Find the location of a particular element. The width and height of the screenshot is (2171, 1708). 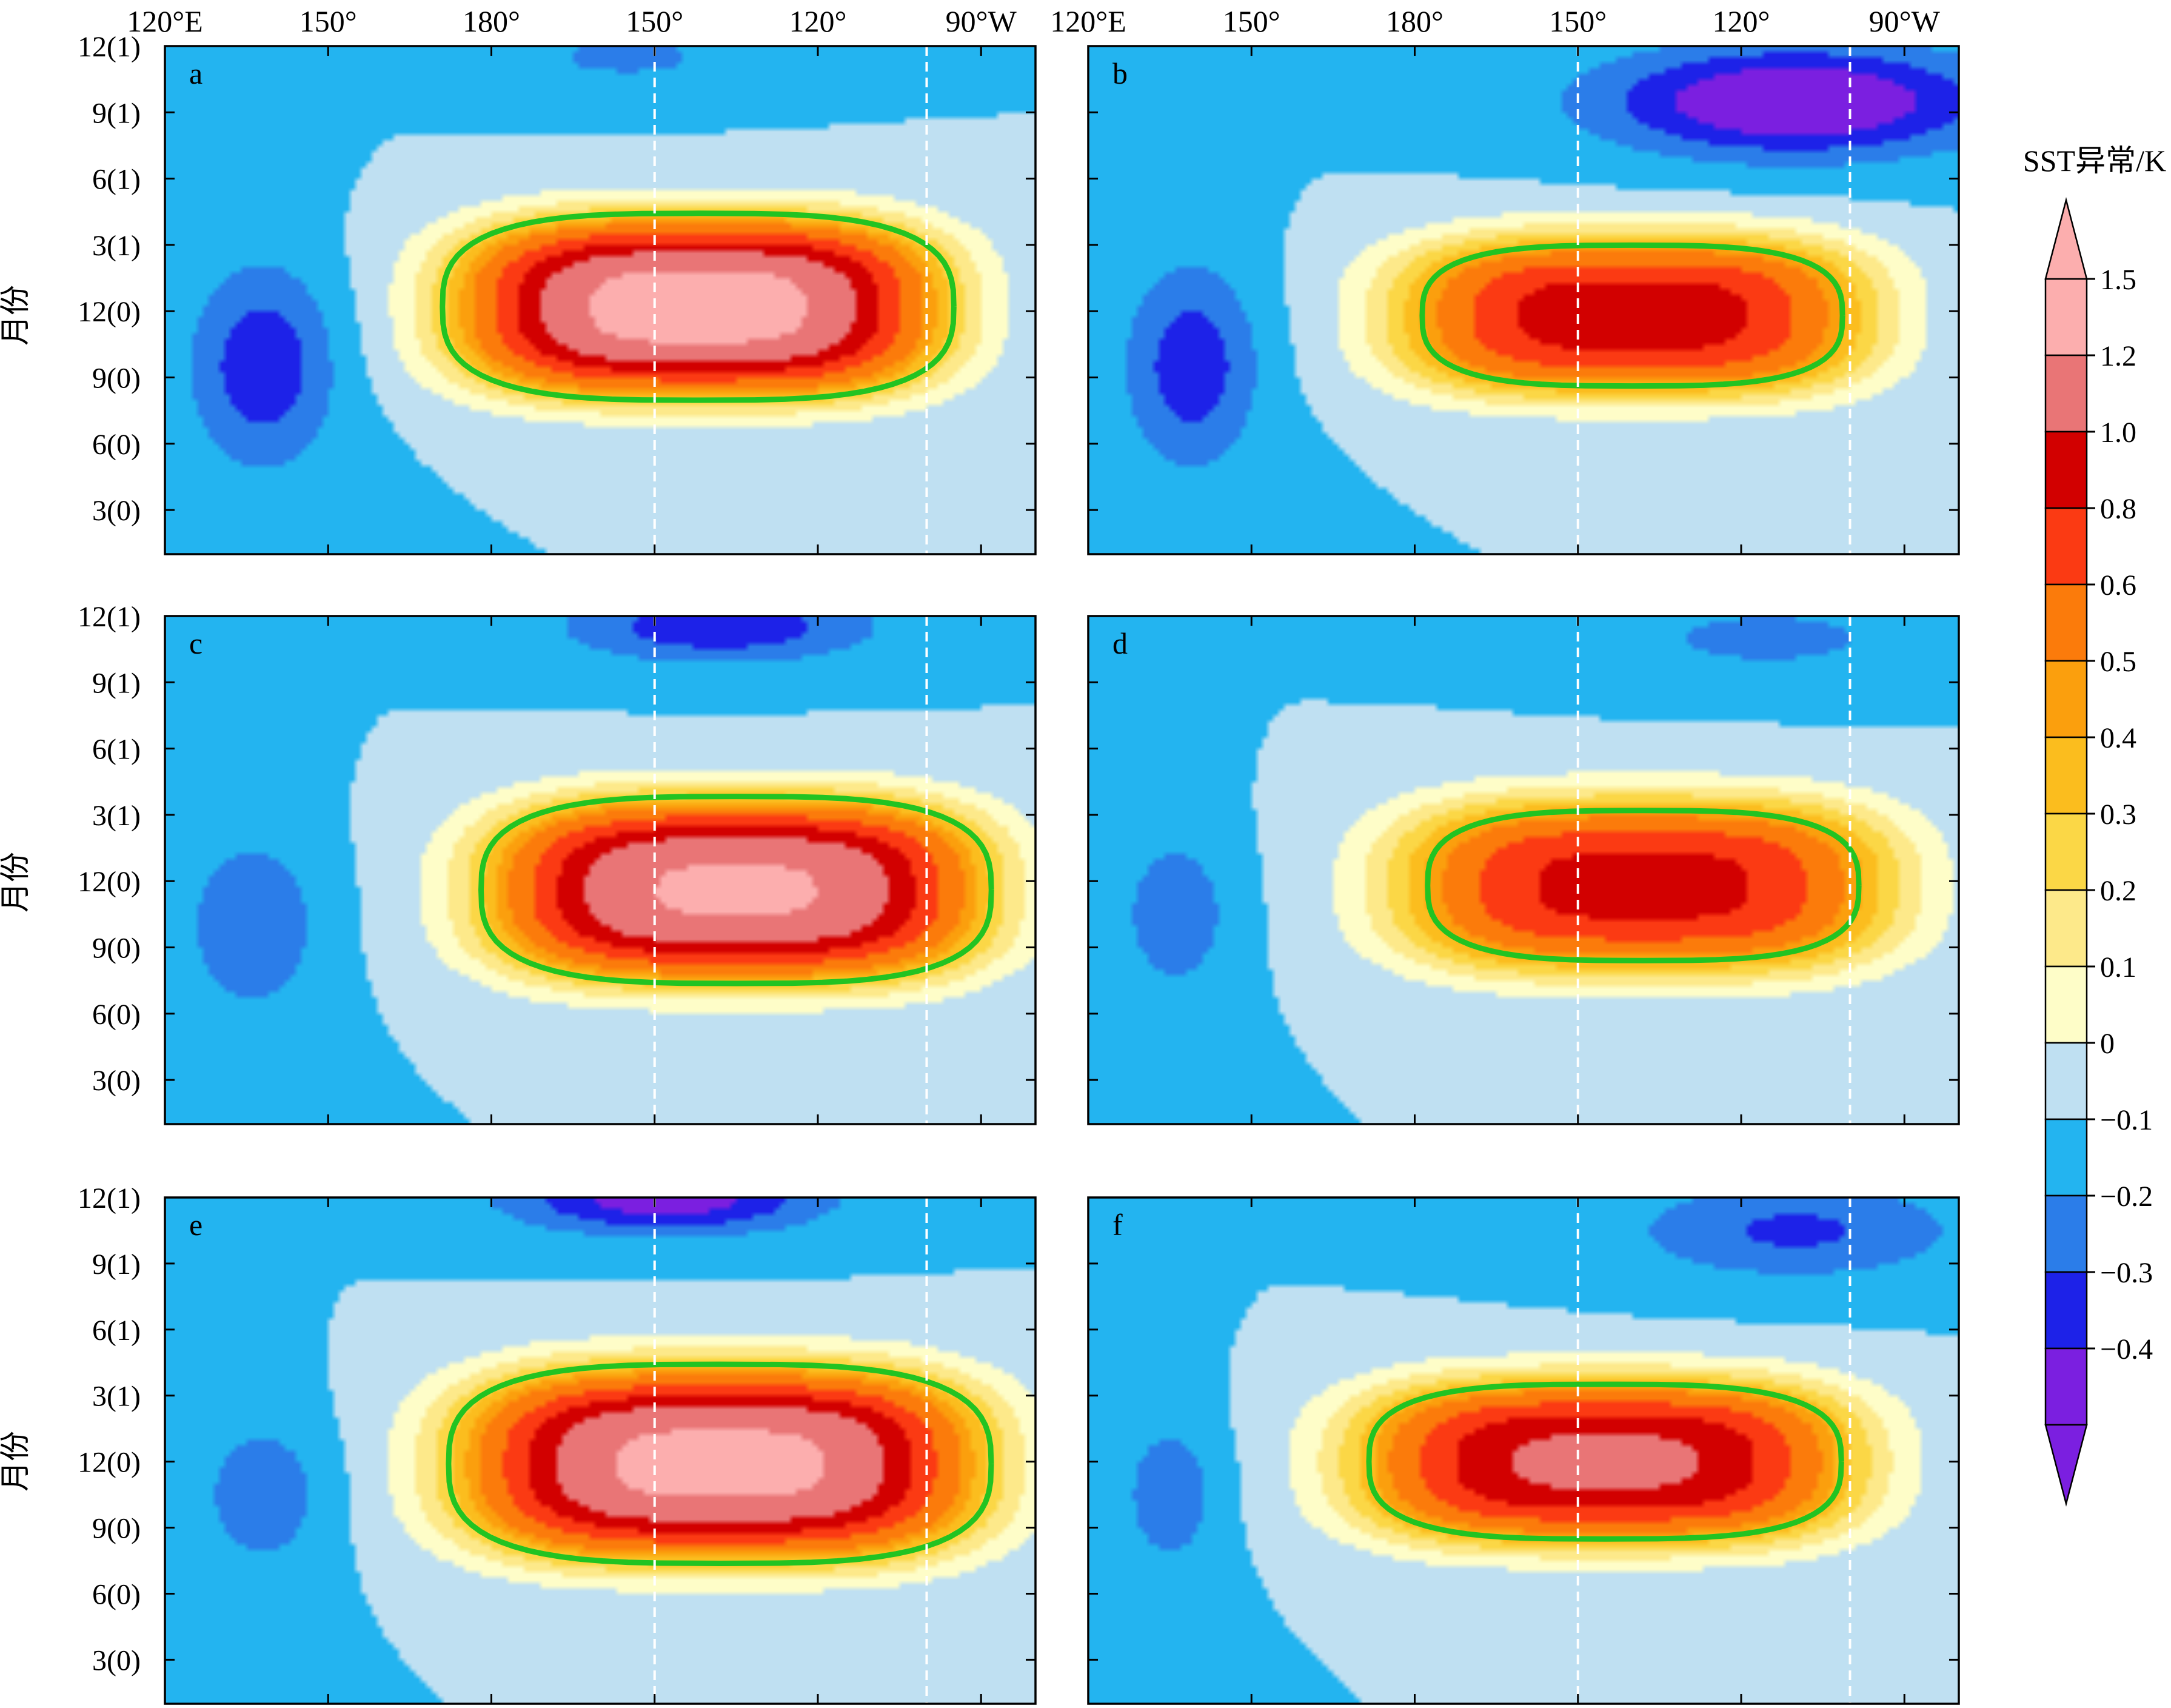

colorbar-tick-label: −0.1 is located at coordinates (2126, 1120).